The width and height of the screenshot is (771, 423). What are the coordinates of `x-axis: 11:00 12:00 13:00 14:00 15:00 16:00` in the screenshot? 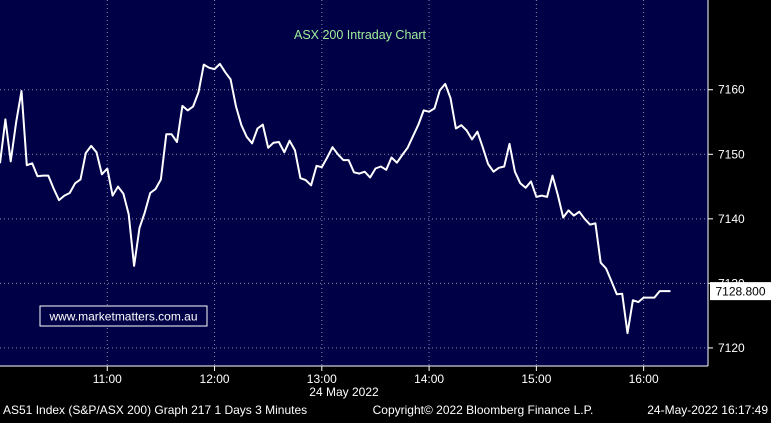 It's located at (354, 375).